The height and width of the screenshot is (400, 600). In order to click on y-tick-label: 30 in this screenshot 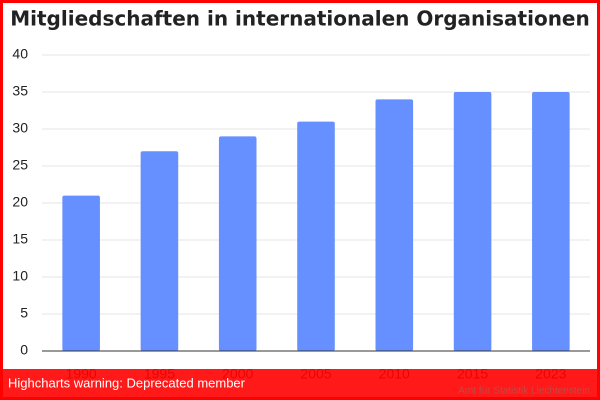, I will do `click(20, 128)`.